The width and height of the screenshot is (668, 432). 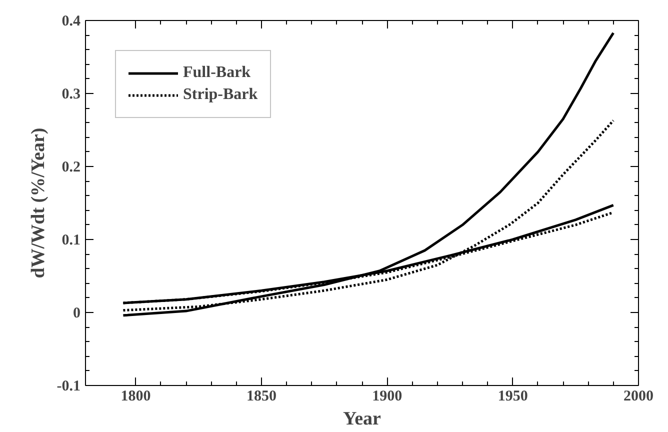 What do you see at coordinates (513, 396) in the screenshot?
I see `x-tick-label: 1950` at bounding box center [513, 396].